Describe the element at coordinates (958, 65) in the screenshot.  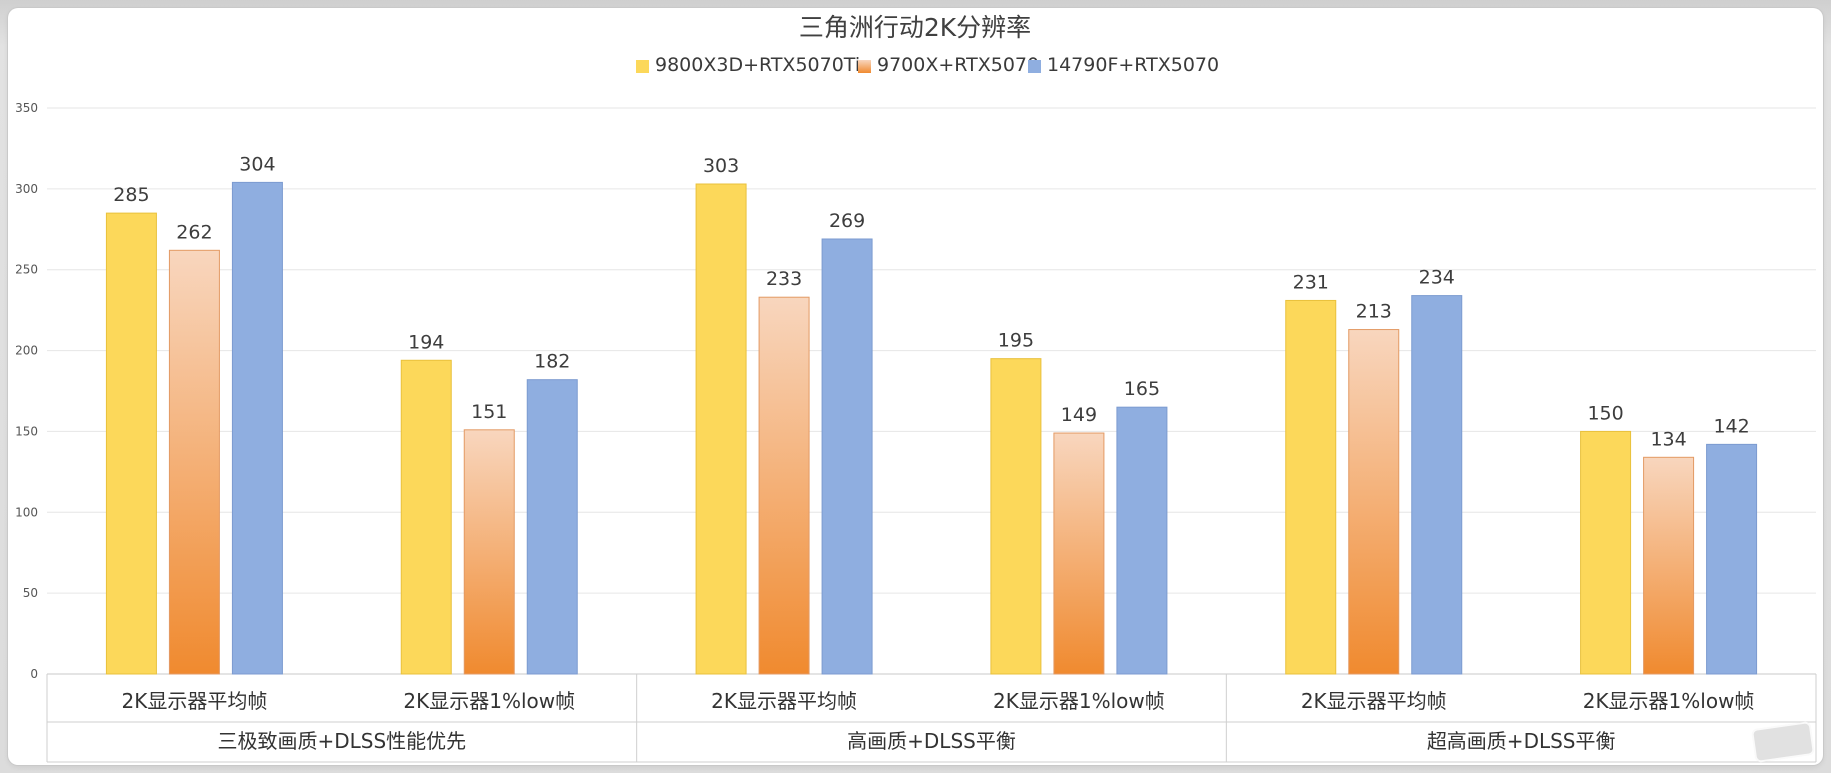
I see `legend-label: 9700X+RTX5070` at that location.